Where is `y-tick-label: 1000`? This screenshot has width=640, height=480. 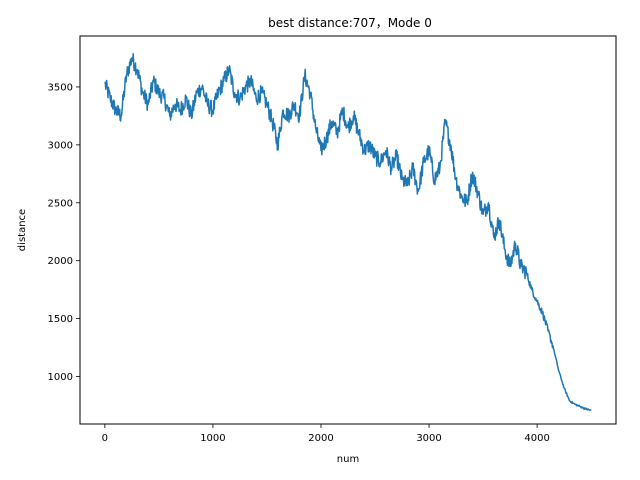 y-tick-label: 1000 is located at coordinates (60, 377).